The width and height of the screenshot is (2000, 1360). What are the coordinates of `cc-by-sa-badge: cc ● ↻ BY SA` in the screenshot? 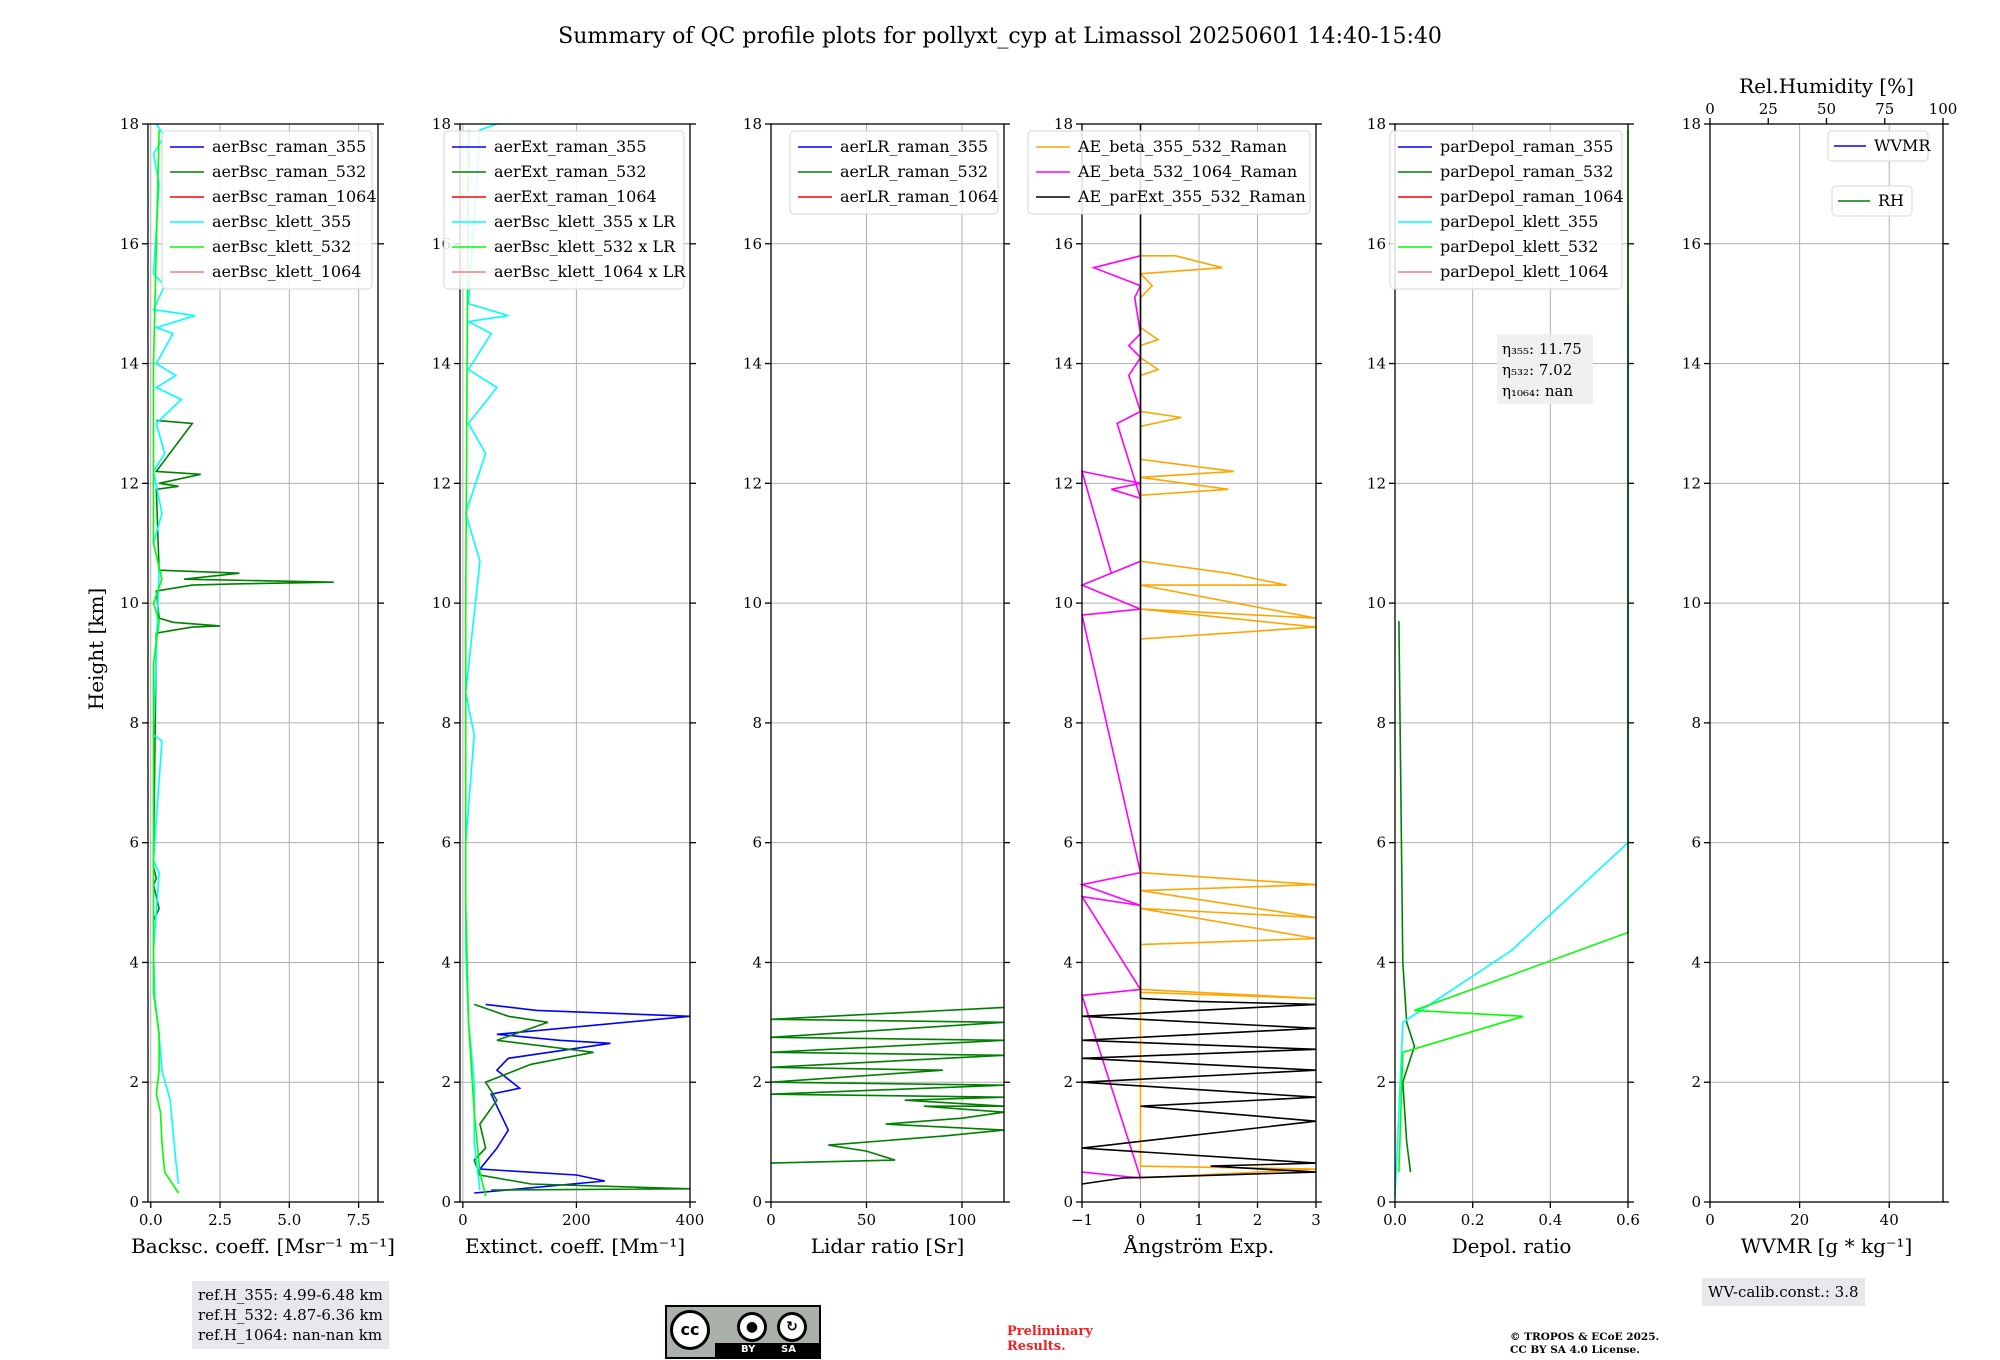 It's located at (743, 1332).